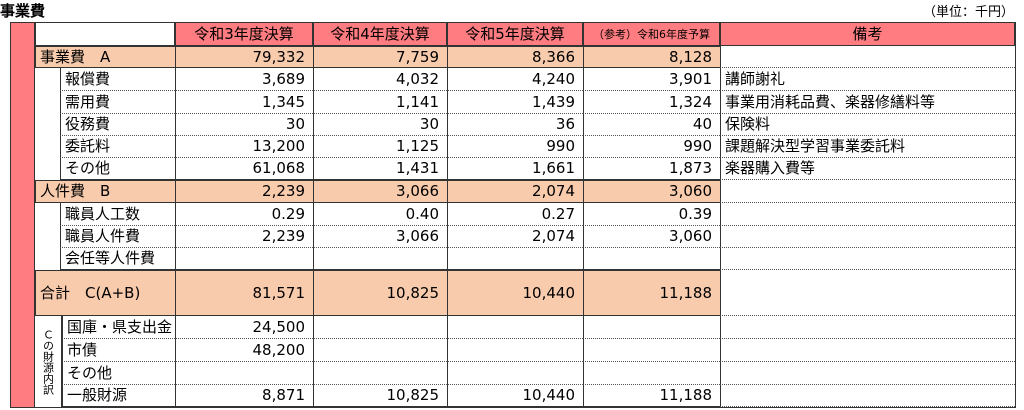  Describe the element at coordinates (867, 169) in the screenshot. I see `note-cell: 楽器購入費等` at that location.